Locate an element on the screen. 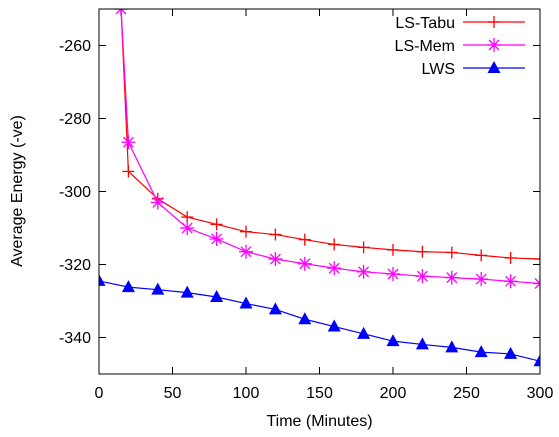 Image resolution: width=559 pixels, height=437 pixels. y-tick-label: -340 is located at coordinates (75, 338).